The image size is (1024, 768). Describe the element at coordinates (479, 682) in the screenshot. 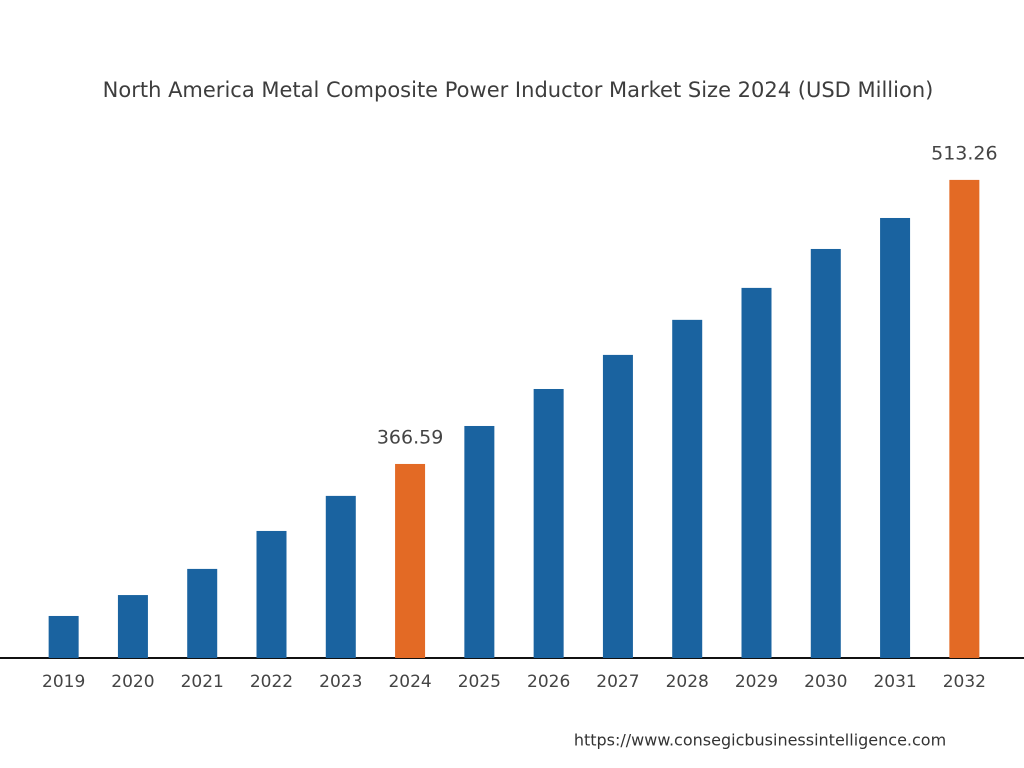

I see `x-tick-label: 2025` at that location.